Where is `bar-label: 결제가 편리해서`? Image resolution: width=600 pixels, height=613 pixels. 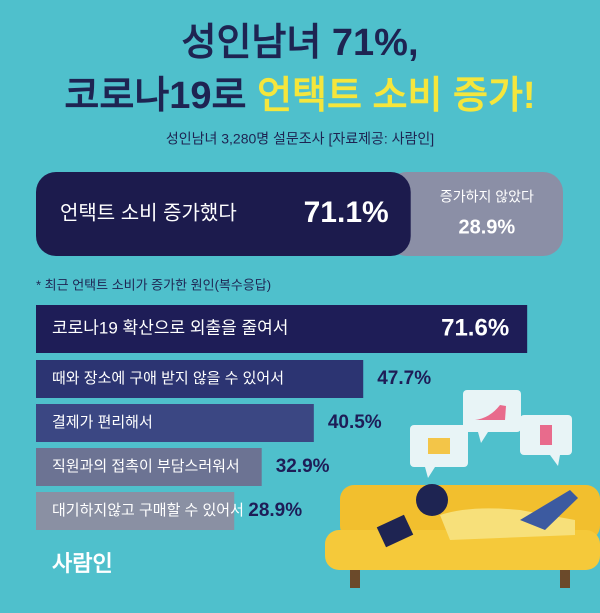 bar-label: 결제가 편리해서 is located at coordinates (102, 422).